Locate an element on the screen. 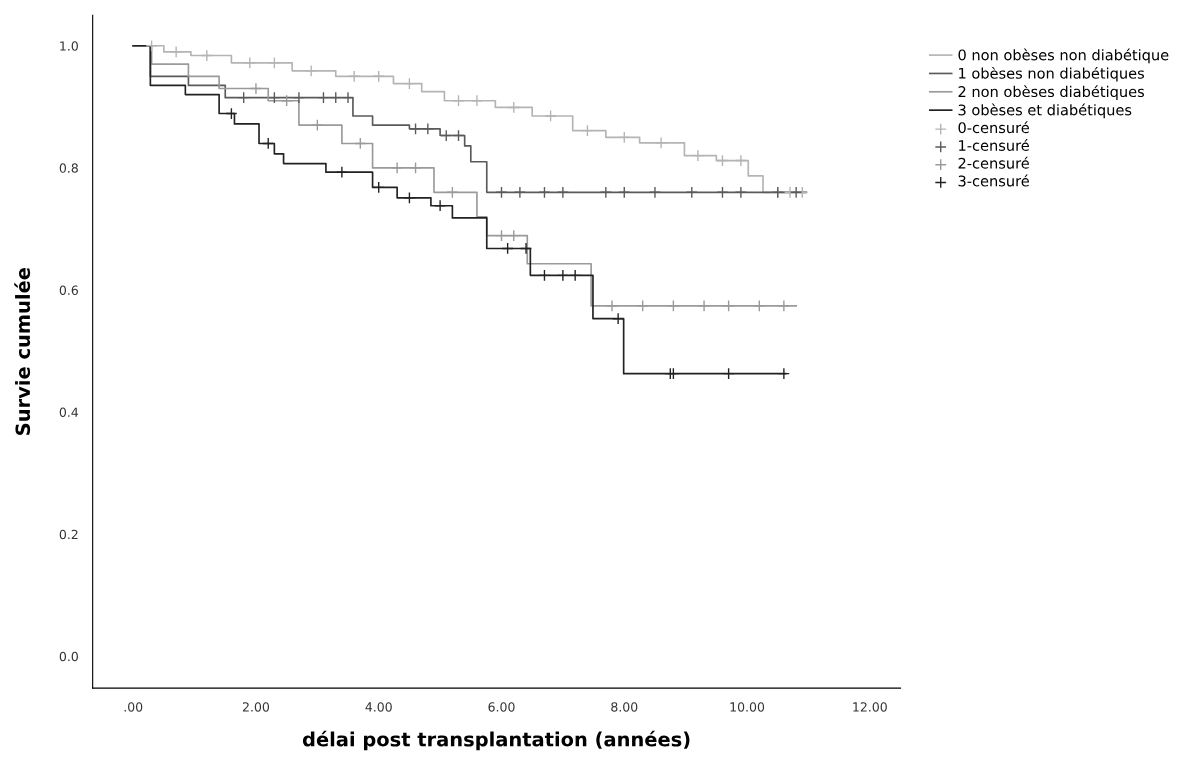  x-tick-label: 10.00 is located at coordinates (747, 707).